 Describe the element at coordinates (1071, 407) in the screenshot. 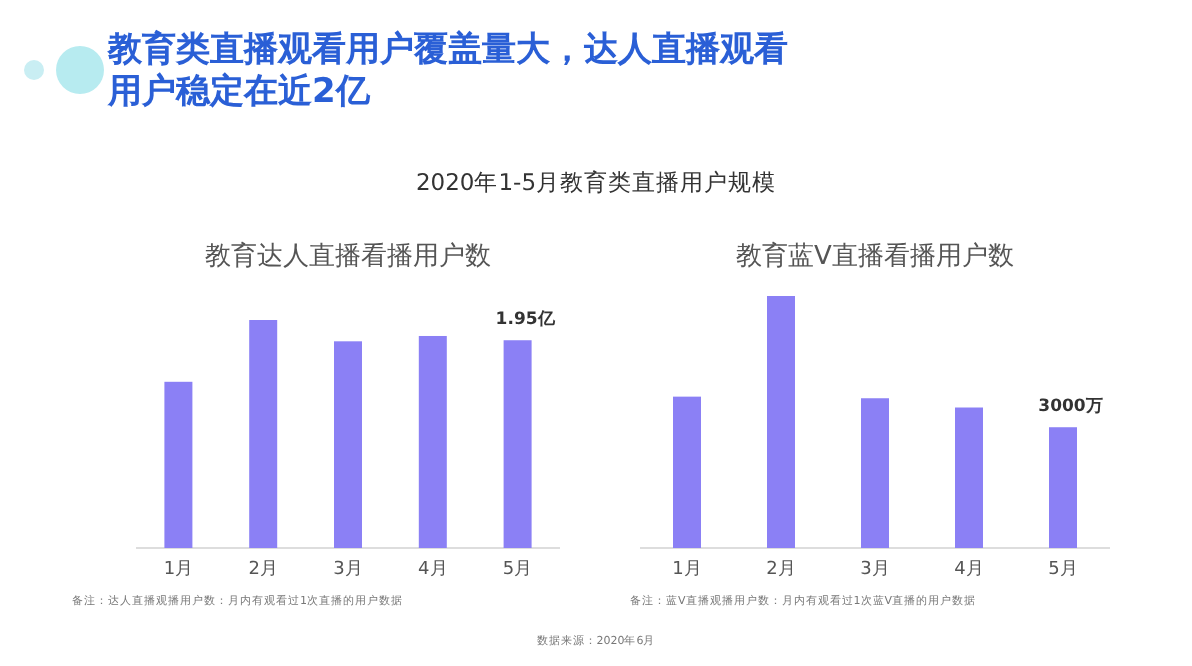

I see `data-label: 3000万` at that location.